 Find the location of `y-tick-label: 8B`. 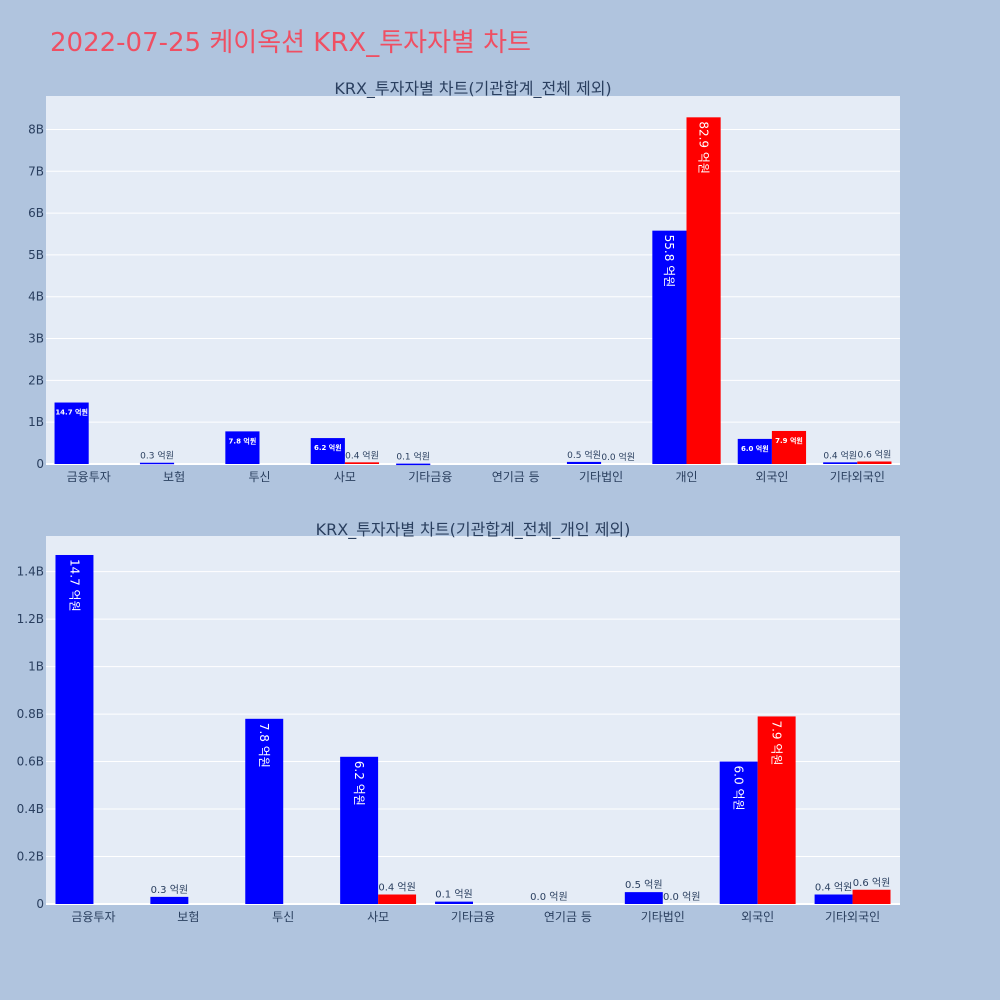

y-tick-label: 8B is located at coordinates (36, 129).